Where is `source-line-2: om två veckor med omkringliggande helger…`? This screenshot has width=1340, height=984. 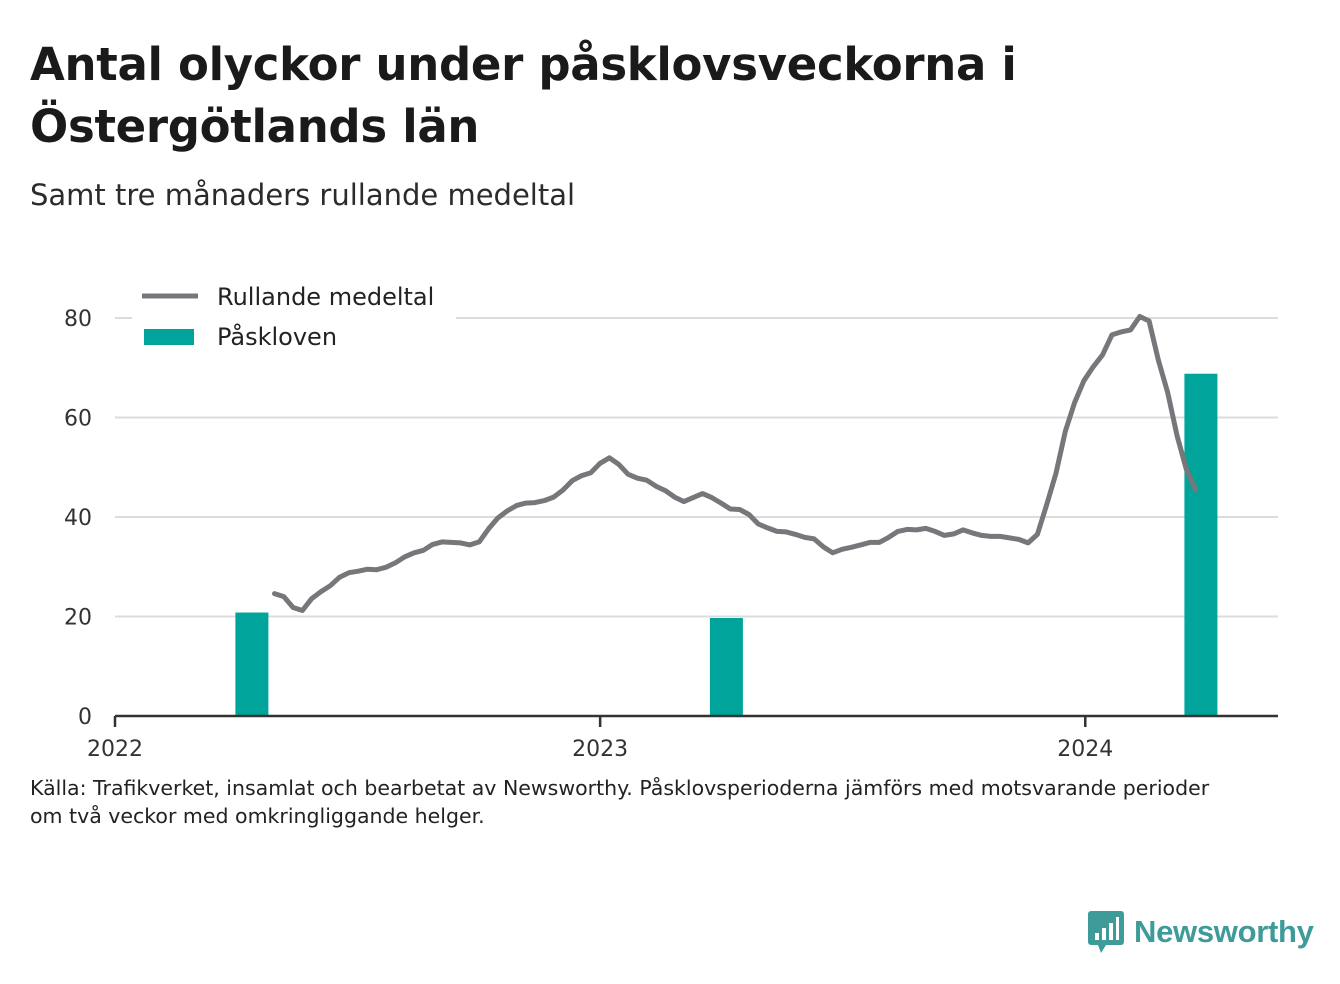
source-line-2: om två veckor med omkringliggande helger… is located at coordinates (257, 816).